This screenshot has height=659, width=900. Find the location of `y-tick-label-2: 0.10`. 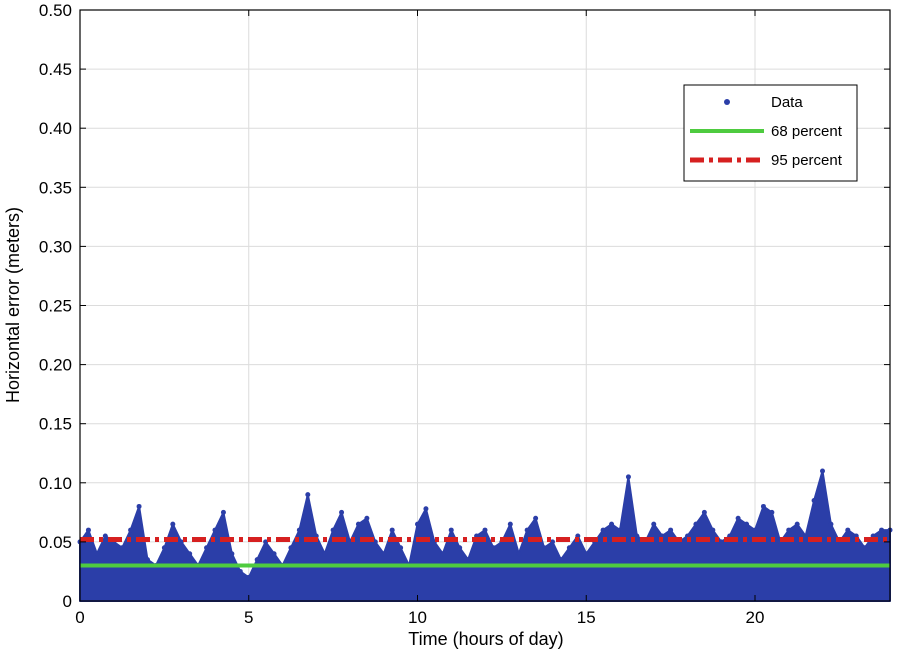

y-tick-label-2: 0.10 is located at coordinates (55, 483).